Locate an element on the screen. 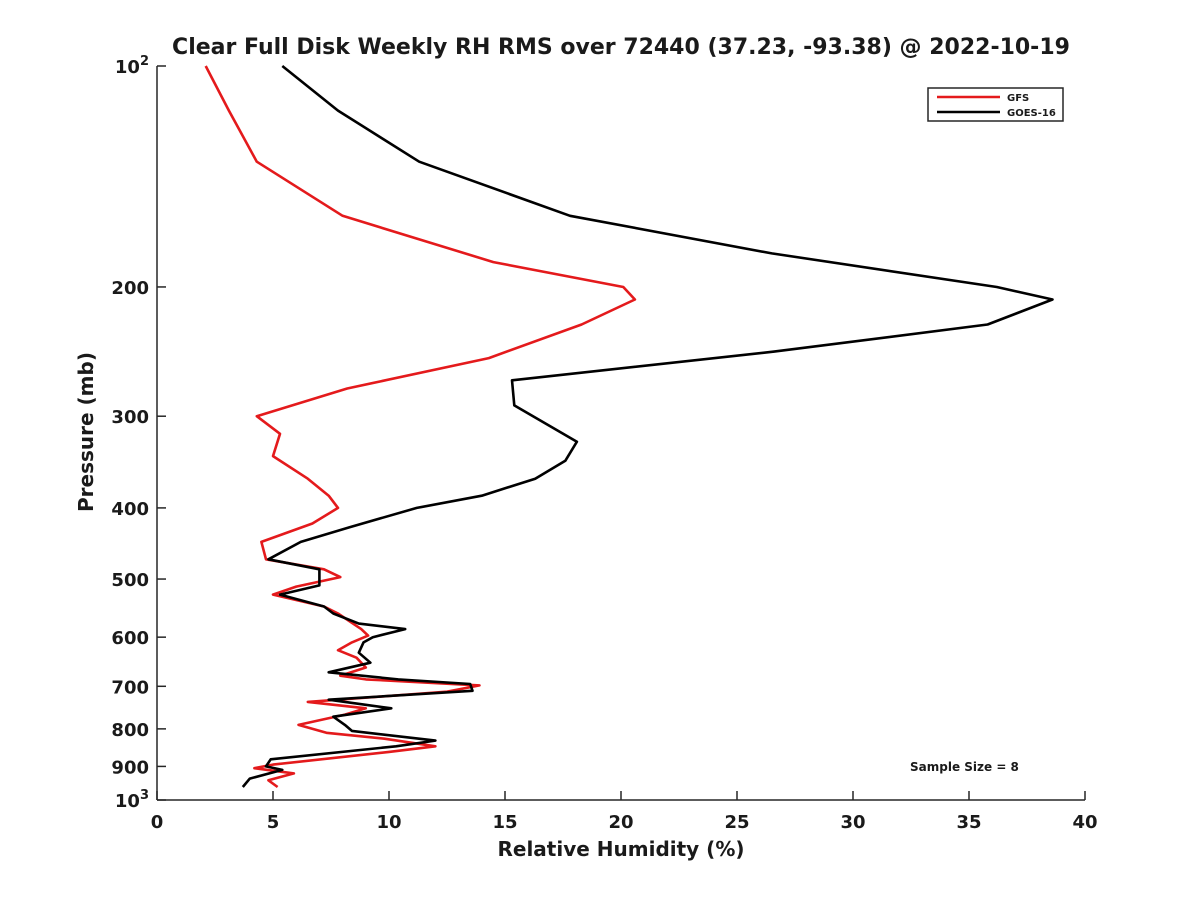  y-tick-label: 300 is located at coordinates (130, 417).